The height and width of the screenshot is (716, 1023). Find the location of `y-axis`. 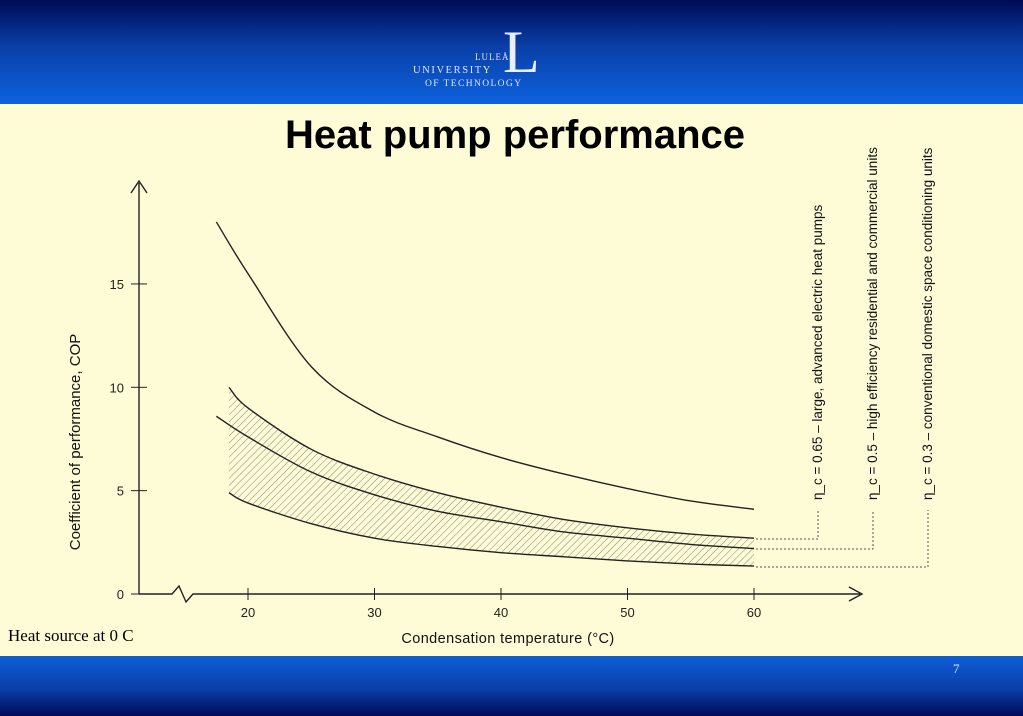

y-axis is located at coordinates (139, 386).